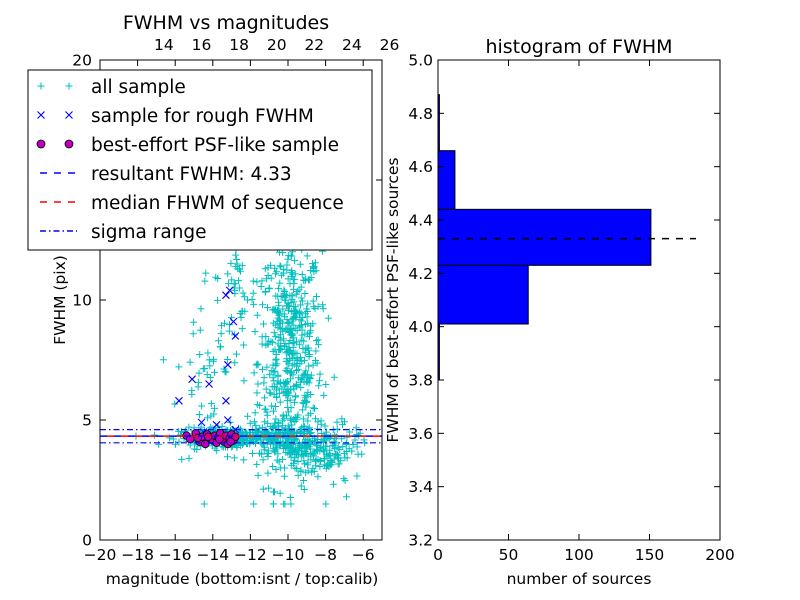 This screenshot has height=600, width=800. I want to click on x-tick-label: 200, so click(720, 555).